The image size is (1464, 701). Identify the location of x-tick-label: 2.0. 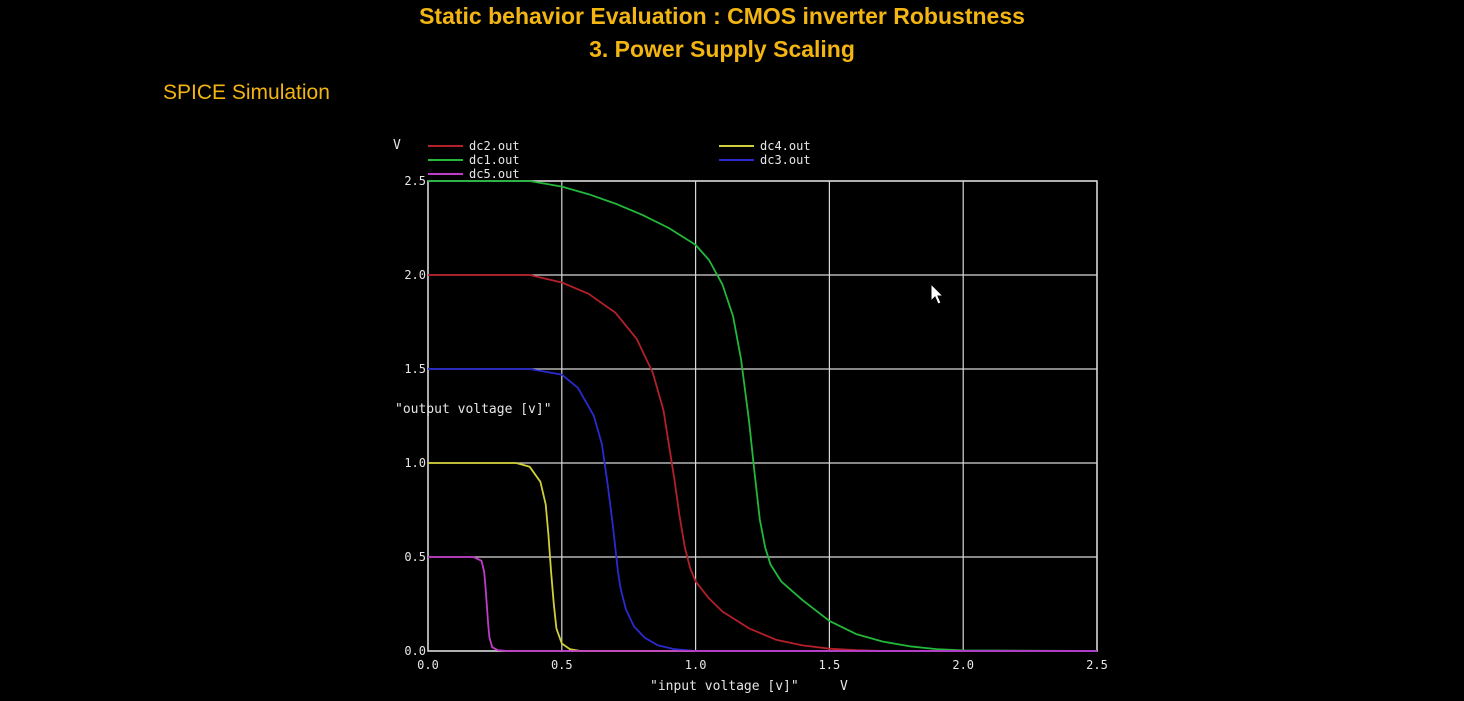
(963, 665).